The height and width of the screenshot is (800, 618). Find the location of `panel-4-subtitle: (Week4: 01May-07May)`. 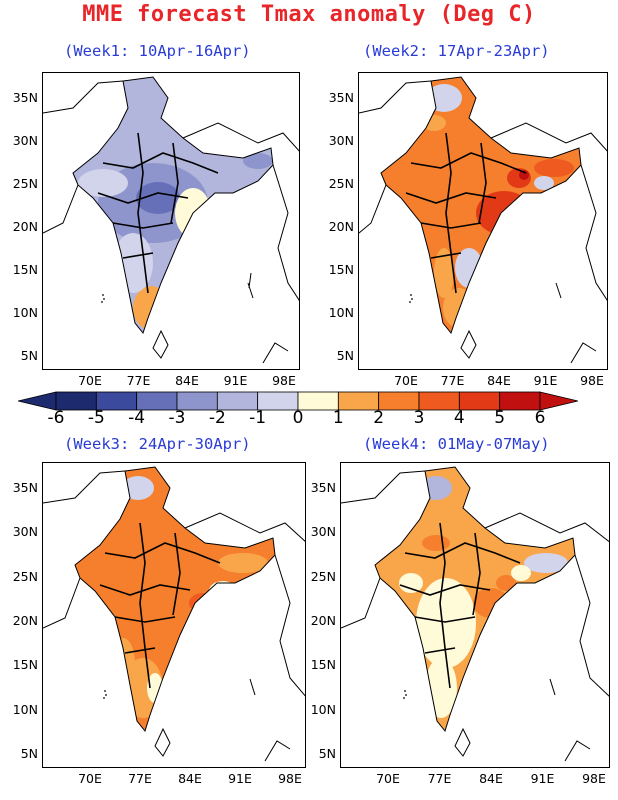

panel-4-subtitle: (Week4: 01May-07May) is located at coordinates (456, 444).